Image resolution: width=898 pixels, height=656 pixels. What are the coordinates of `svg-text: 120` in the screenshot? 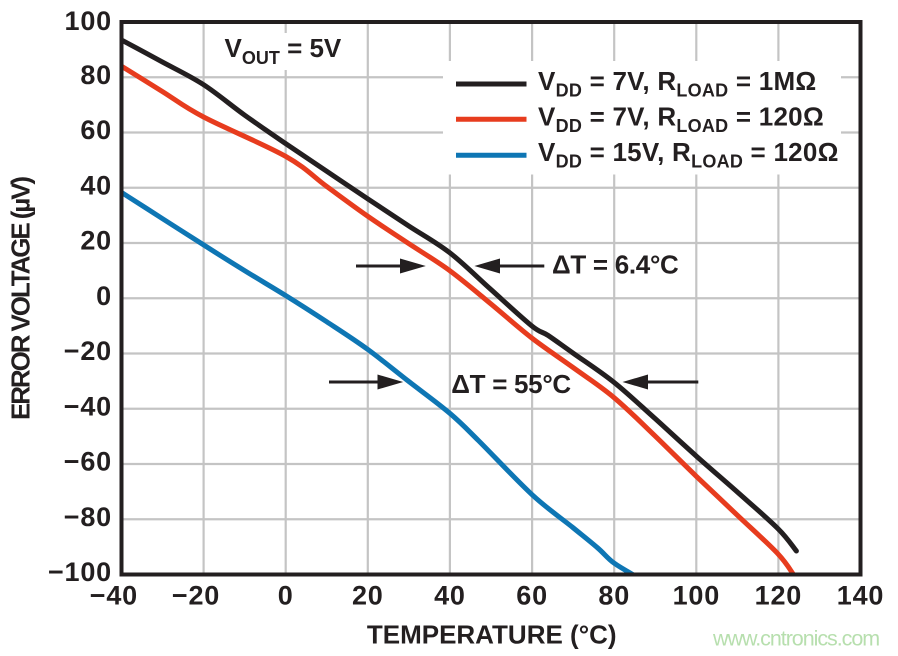 It's located at (778, 596).